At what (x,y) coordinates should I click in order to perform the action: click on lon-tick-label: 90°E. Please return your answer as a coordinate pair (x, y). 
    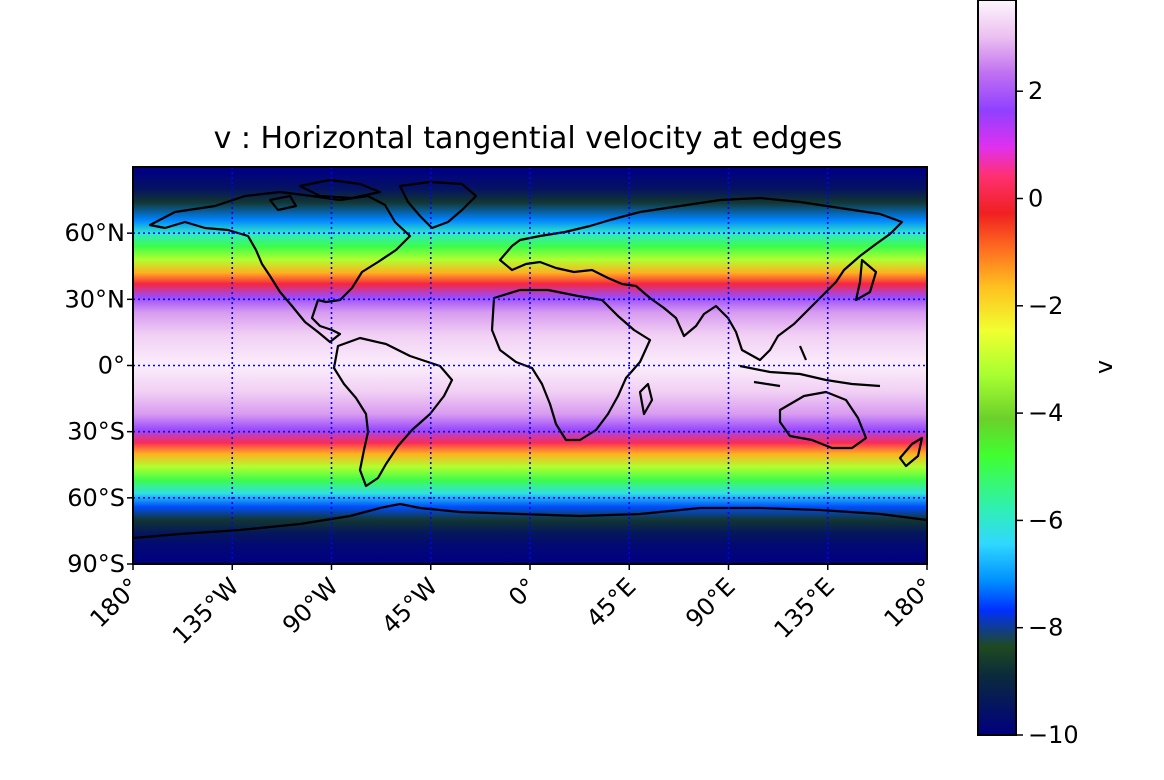
    Looking at the image, I should click on (710, 602).